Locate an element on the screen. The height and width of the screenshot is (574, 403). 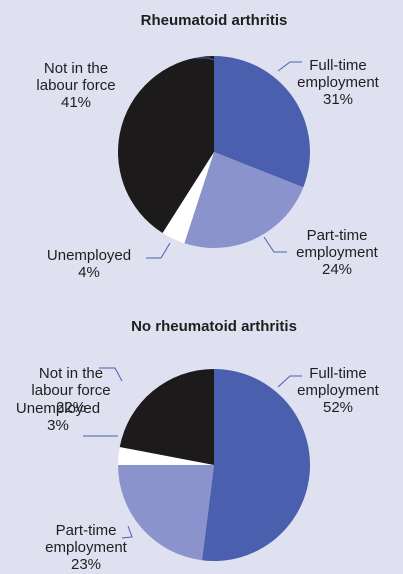
chart-title: Rheumatoid arthritis is located at coordinates (214, 20).